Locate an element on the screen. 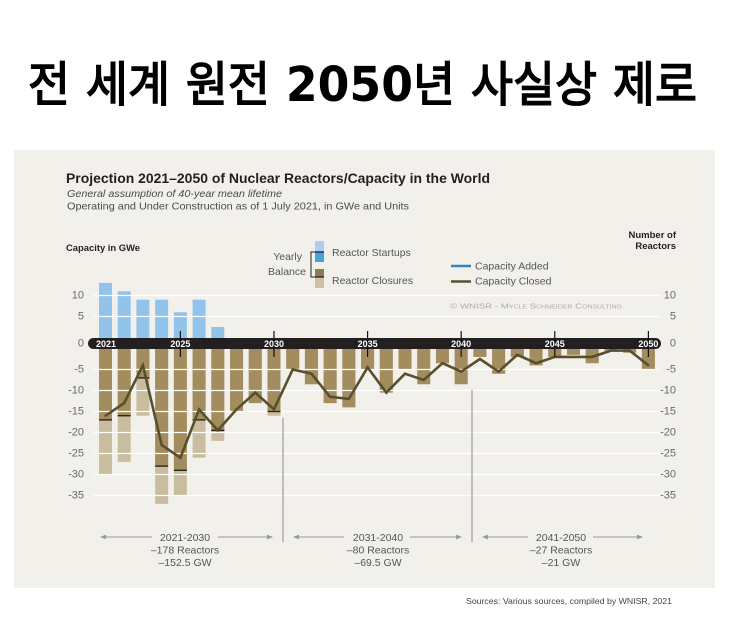 The image size is (730, 630). balance-bar-2037 is located at coordinates (405, 358).